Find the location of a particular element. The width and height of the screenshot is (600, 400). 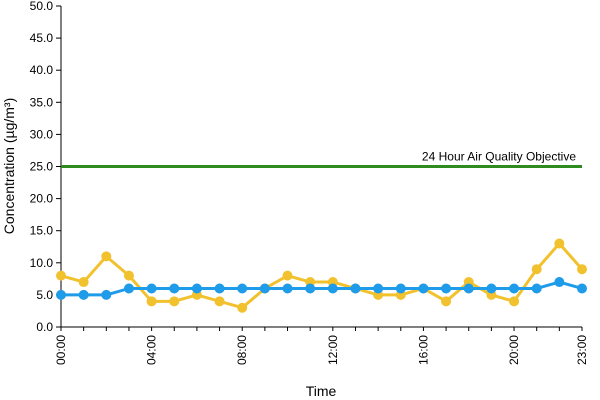

x-tick-label: 04:00 is located at coordinates (152, 350).